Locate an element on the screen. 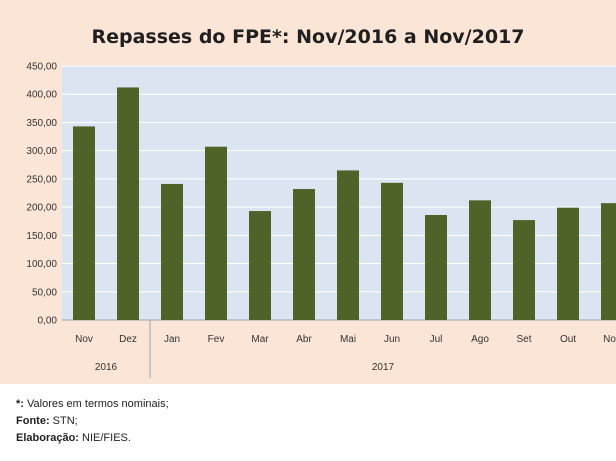 The height and width of the screenshot is (461, 616). y-tick-label: 250,00 is located at coordinates (41, 179).